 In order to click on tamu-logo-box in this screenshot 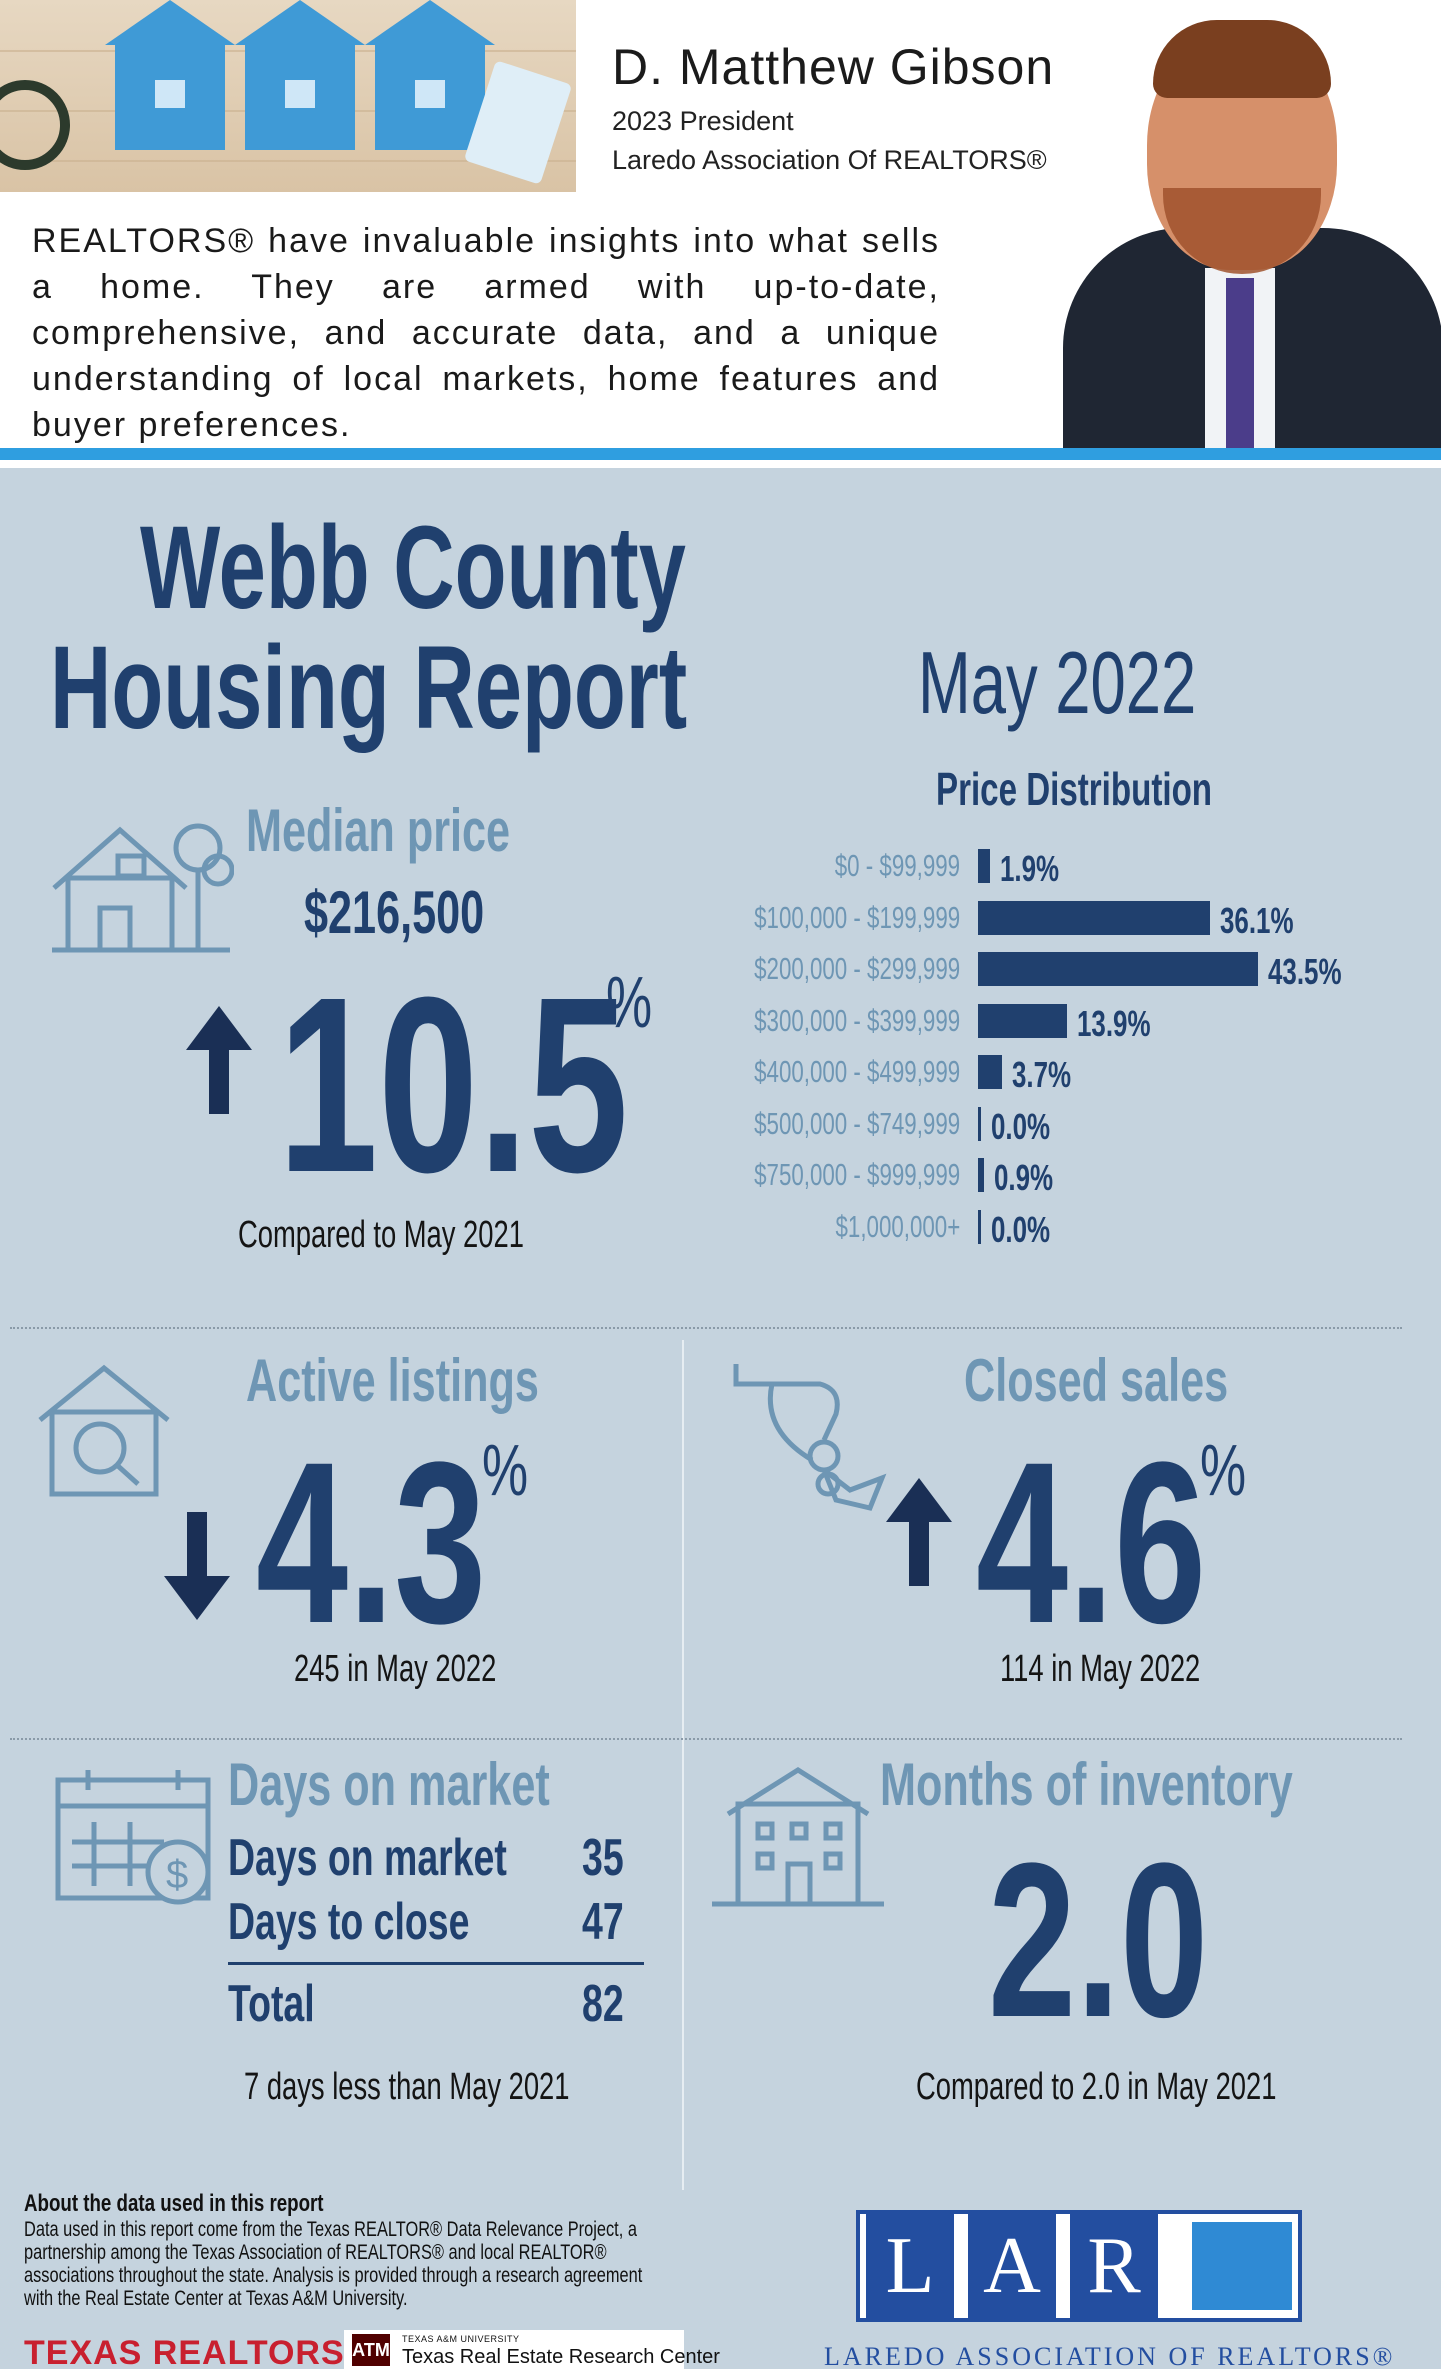, I will do `click(514, 2349)`.